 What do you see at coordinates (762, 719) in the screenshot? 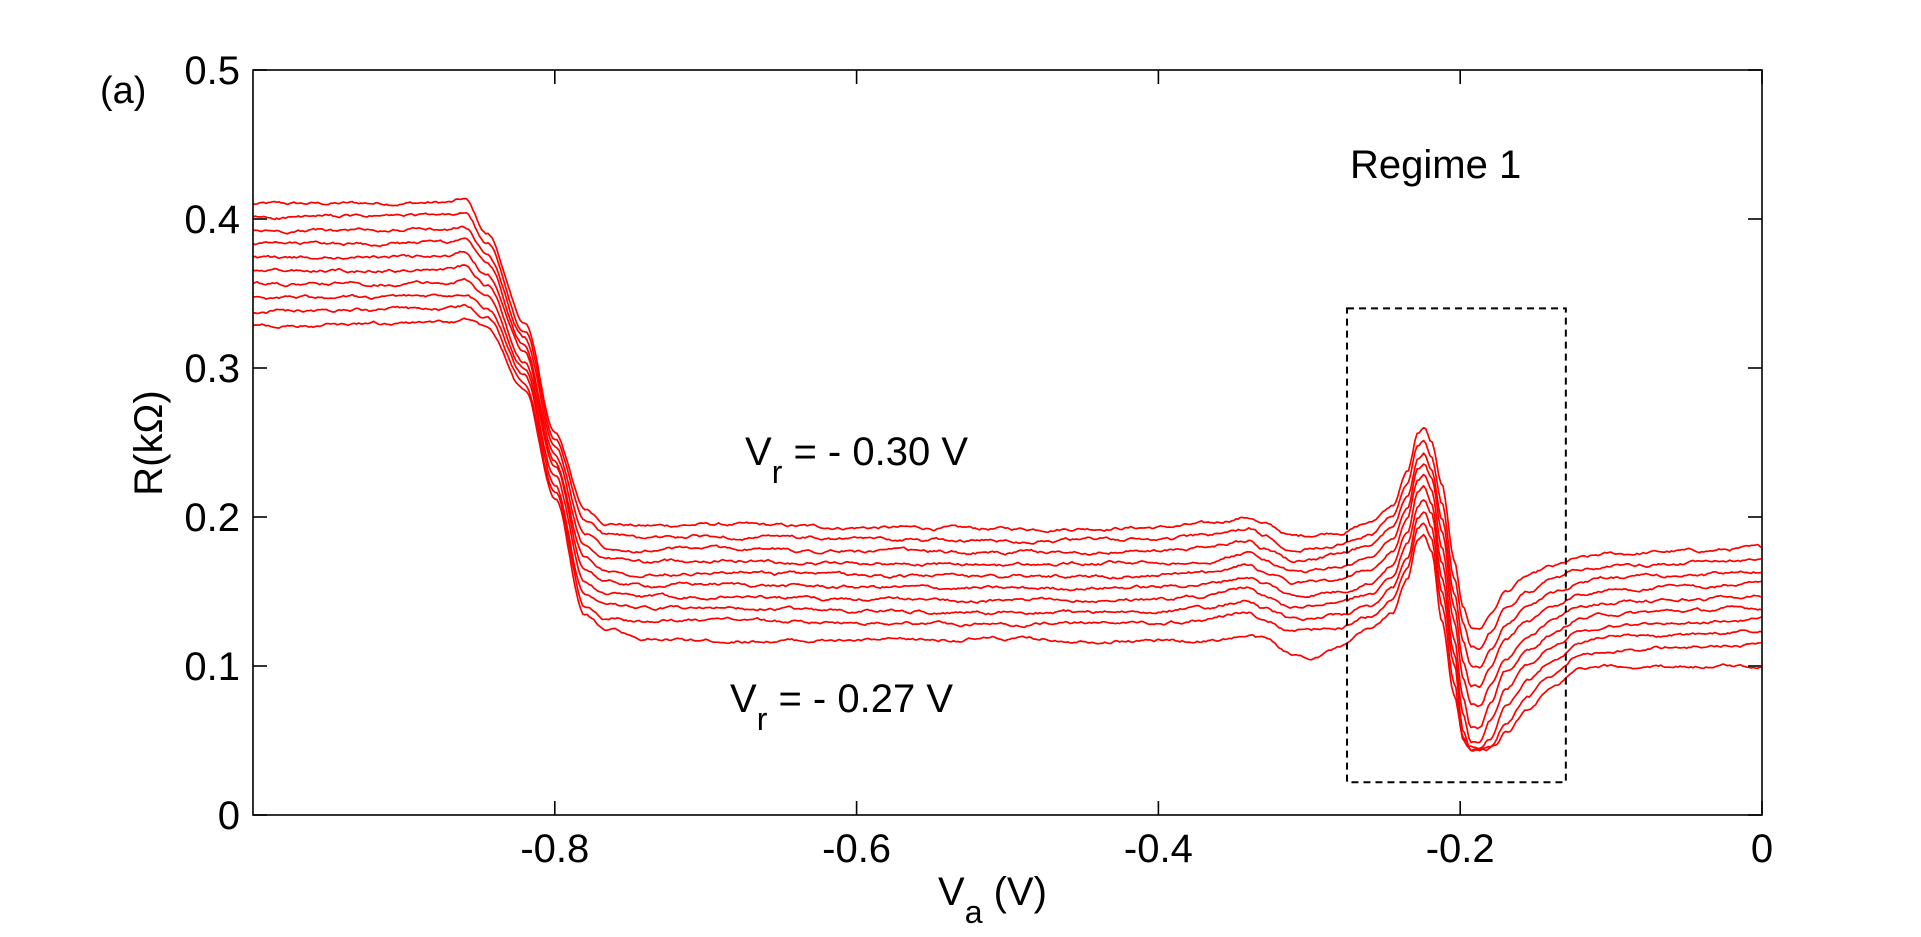
I see `annotation-bottom-sub: r` at bounding box center [762, 719].